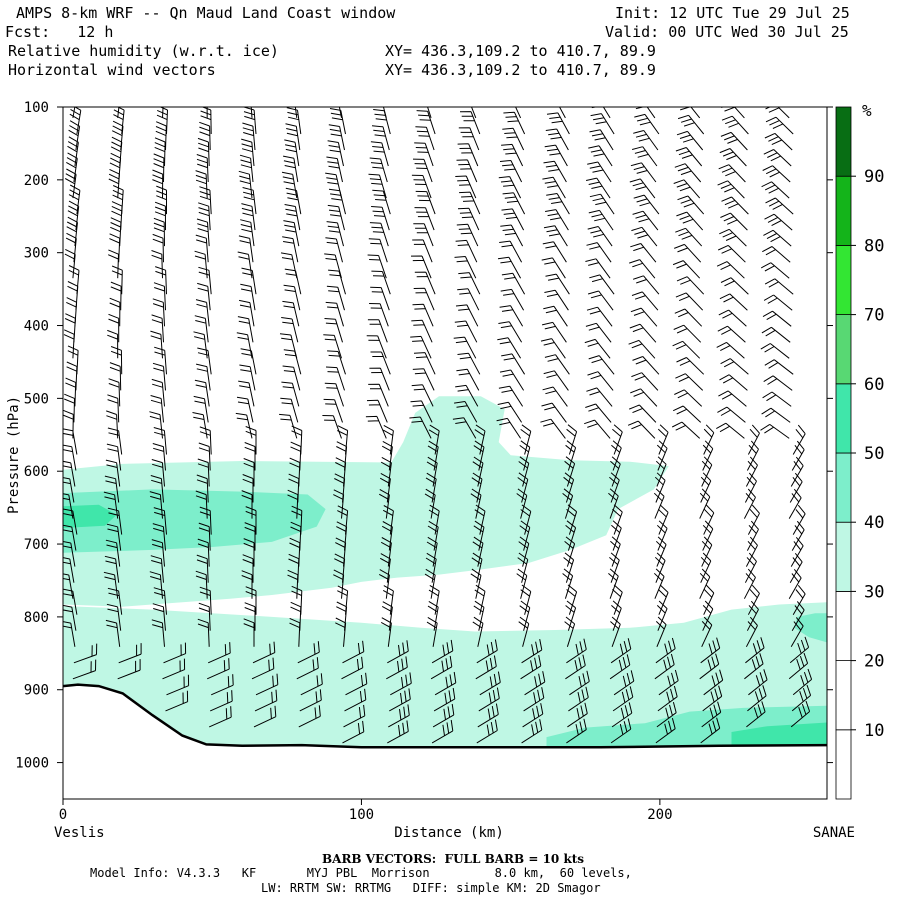 The width and height of the screenshot is (900, 900). What do you see at coordinates (112, 70) in the screenshot?
I see `field-label-wind: Horizontal wind vectors` at bounding box center [112, 70].